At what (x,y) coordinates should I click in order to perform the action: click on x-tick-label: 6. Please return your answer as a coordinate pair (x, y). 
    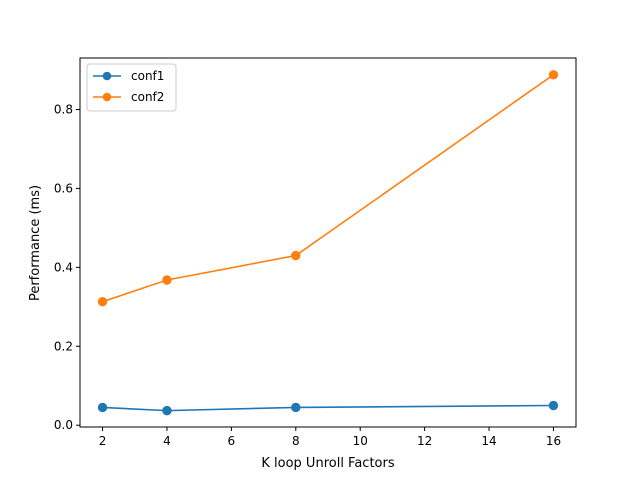
    Looking at the image, I should click on (232, 441).